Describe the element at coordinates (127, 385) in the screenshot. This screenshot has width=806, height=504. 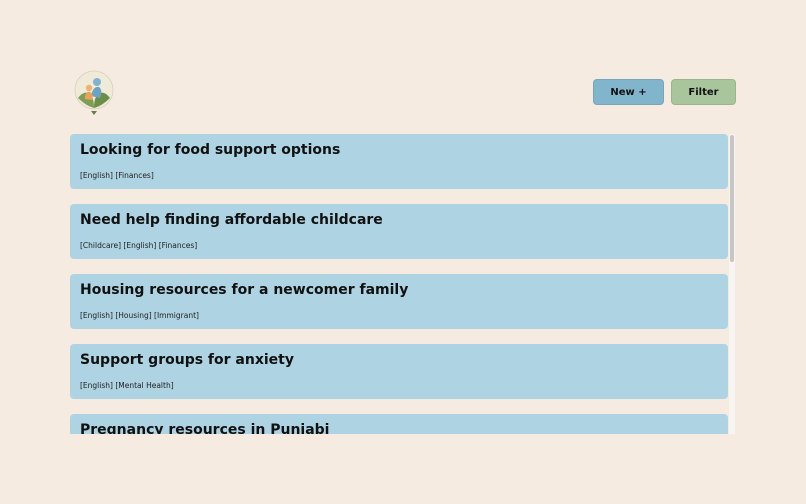
I see `post-tags: [English] [Mental Health]` at that location.